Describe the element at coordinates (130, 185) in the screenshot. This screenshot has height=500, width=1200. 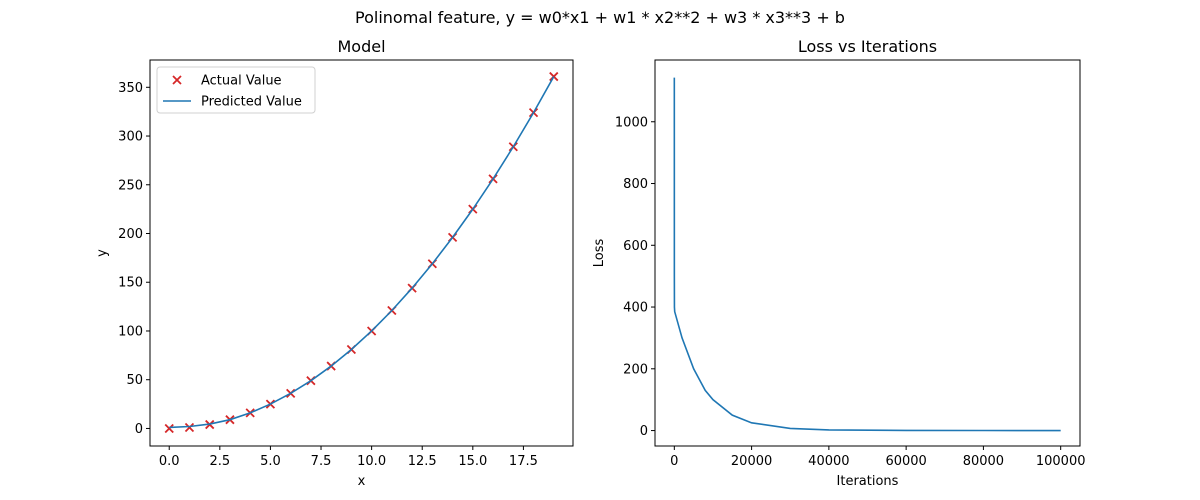
I see `y-tick-label: 250` at that location.